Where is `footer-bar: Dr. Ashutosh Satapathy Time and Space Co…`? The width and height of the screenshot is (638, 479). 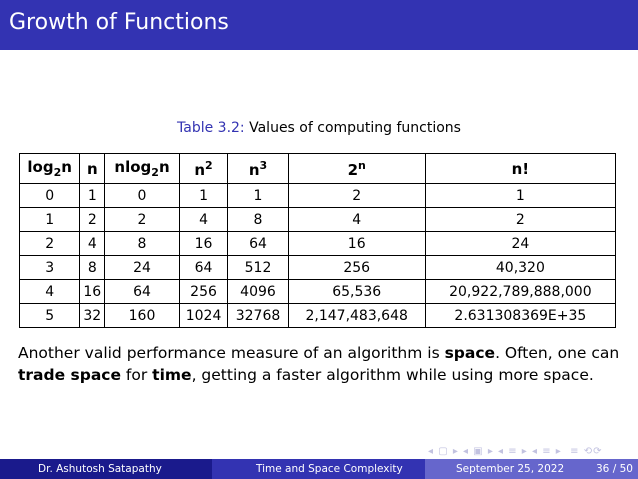
footer-bar: Dr. Ashutosh Satapathy Time and Space Co… is located at coordinates (319, 469).